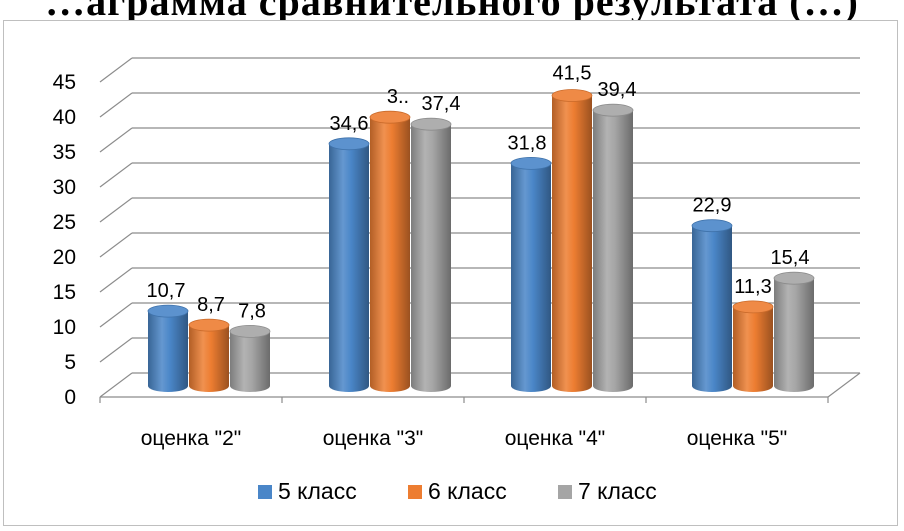  Describe the element at coordinates (398, 97) in the screenshot. I see `data-label: 3..` at that location.